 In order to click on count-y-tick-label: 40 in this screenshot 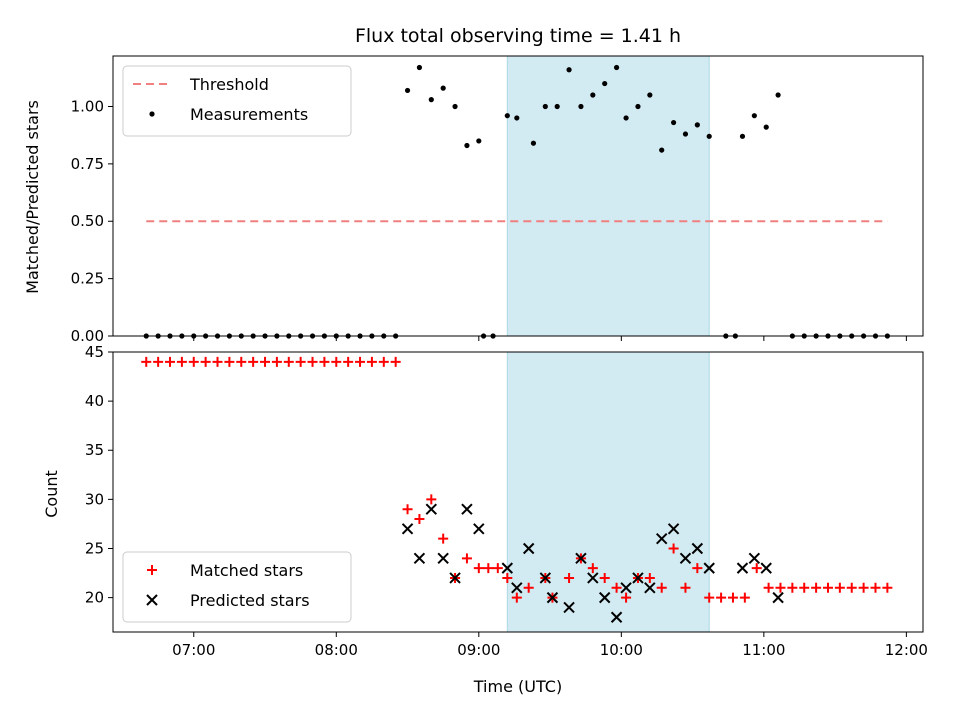, I will do `click(94, 401)`.